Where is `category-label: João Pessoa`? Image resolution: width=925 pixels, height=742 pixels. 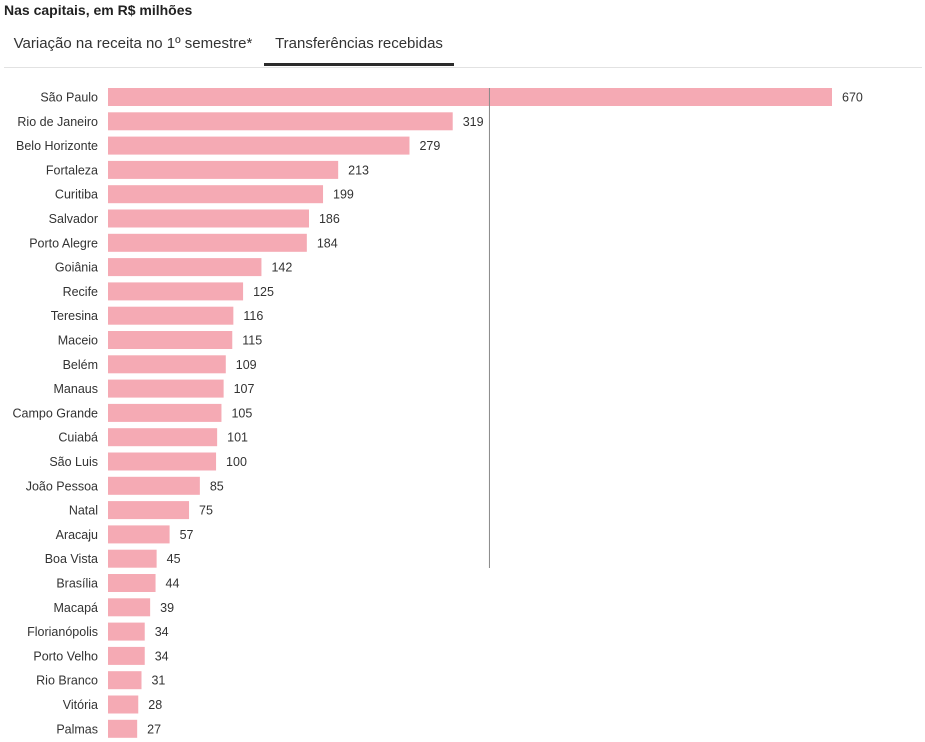 category-label: João Pessoa is located at coordinates (62, 486).